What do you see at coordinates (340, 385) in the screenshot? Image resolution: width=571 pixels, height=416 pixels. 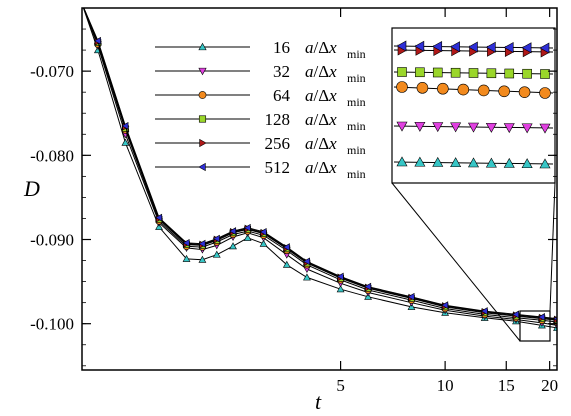 I see `x-tick-label: 5` at bounding box center [340, 385].